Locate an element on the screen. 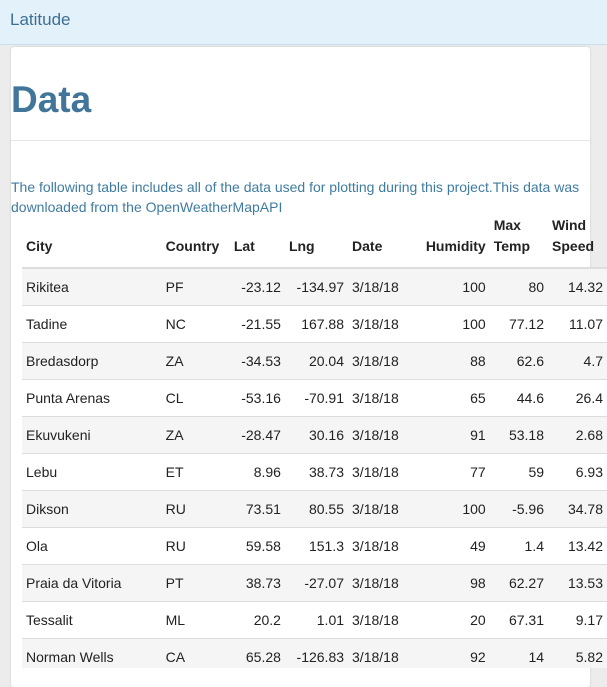 Image resolution: width=607 pixels, height=687 pixels. cell-wind-speed: 5.82 is located at coordinates (577, 652).